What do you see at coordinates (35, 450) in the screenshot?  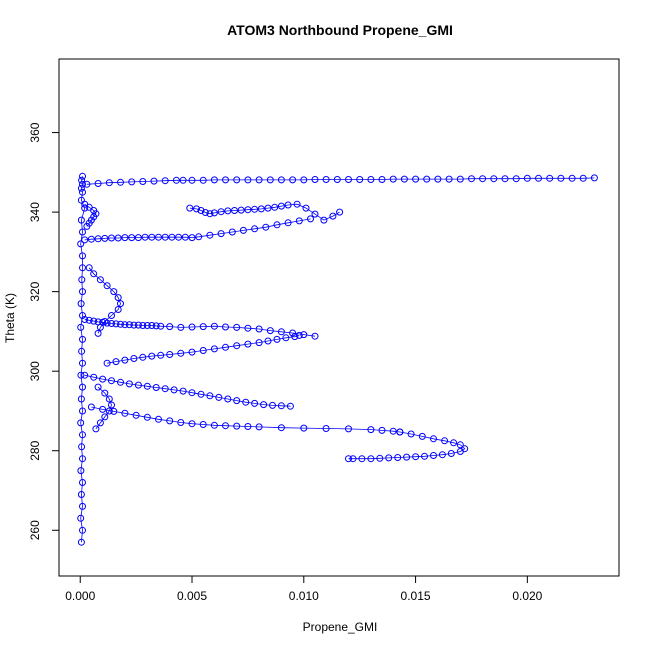 I see `y-tick-label: 280` at bounding box center [35, 450].